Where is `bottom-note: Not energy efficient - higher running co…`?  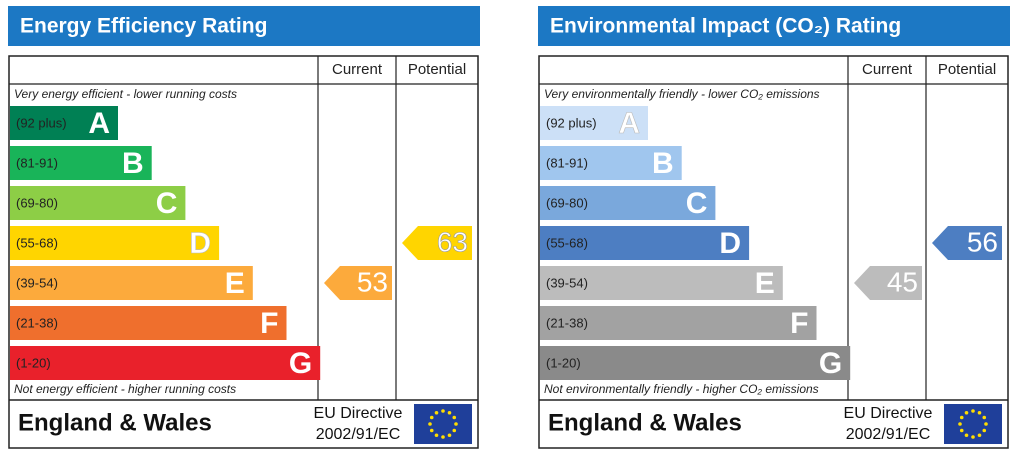
bottom-note: Not energy efficient - higher running co… is located at coordinates (125, 389).